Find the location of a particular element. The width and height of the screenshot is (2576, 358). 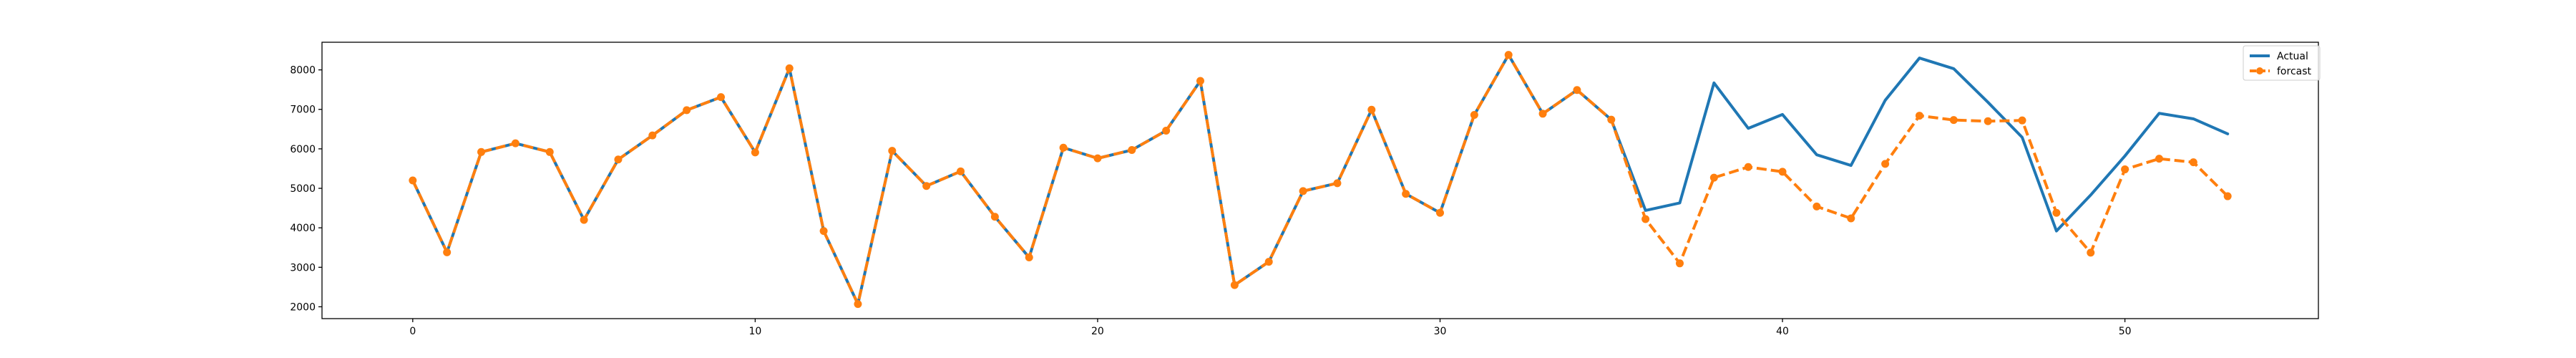

x-tick-label: 0 is located at coordinates (412, 331).